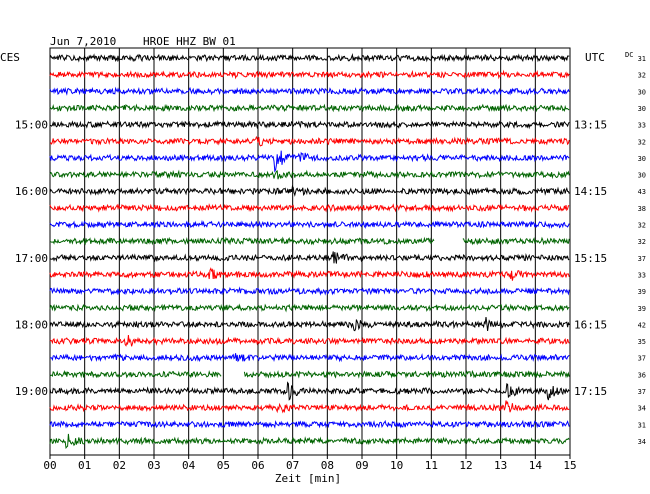  I want to click on dc-offset-label: 42, so click(642, 325).